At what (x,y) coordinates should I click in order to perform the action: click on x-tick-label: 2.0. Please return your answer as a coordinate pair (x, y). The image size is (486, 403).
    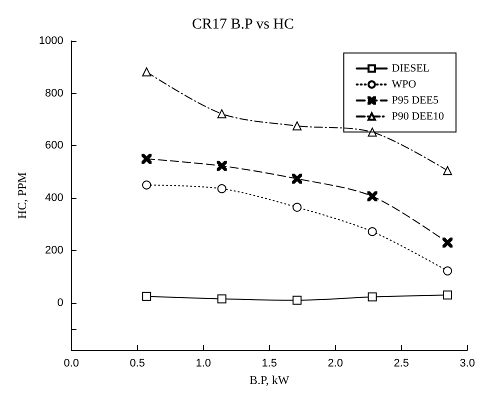
    Looking at the image, I should click on (336, 364).